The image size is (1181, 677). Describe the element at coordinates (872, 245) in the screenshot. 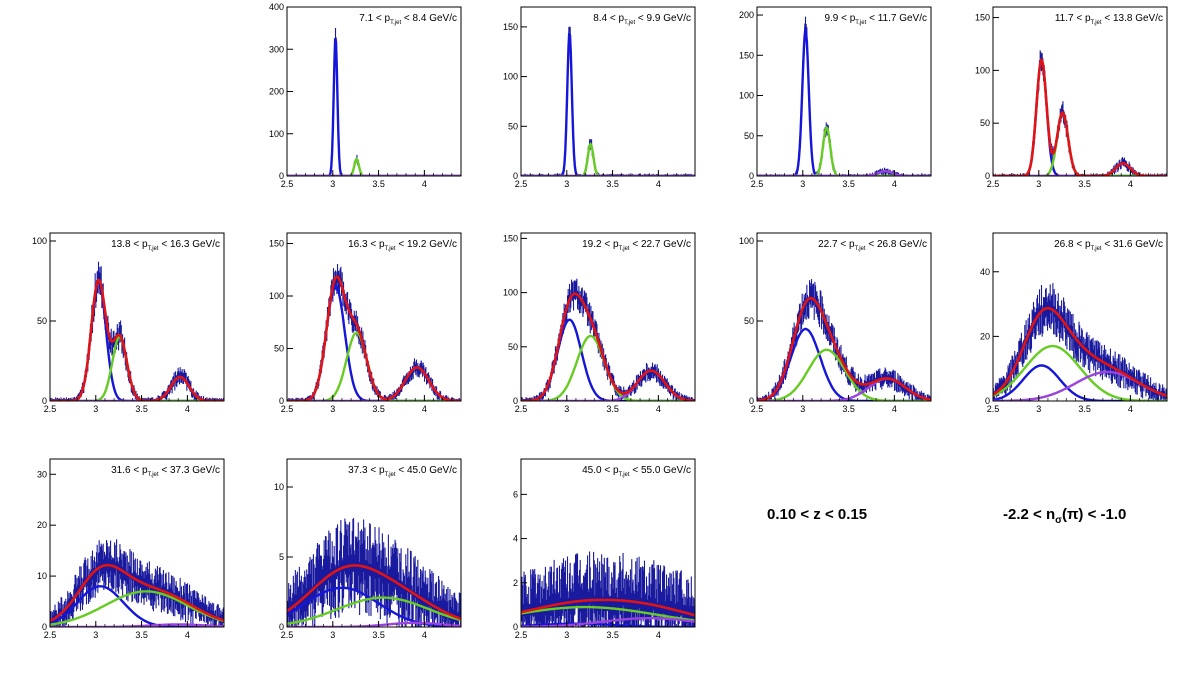

I see `pt-bin-label: 22.7 < pT,jet < 26.8 GeV/c` at that location.